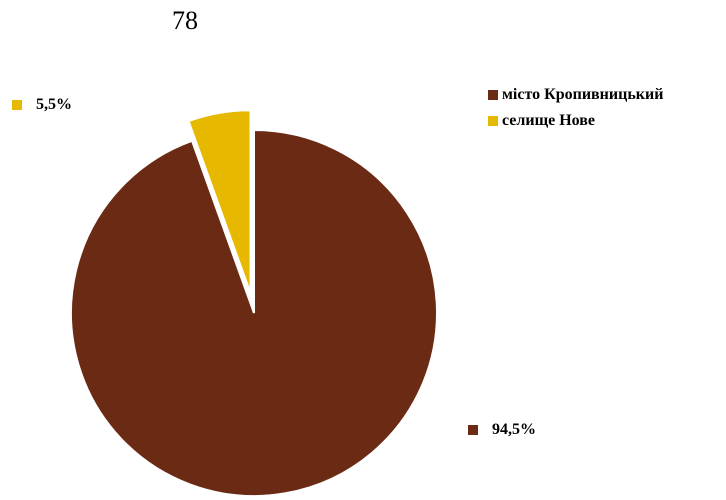 The image size is (726, 500). I want to click on data-label-city: 94,5%, so click(502, 430).